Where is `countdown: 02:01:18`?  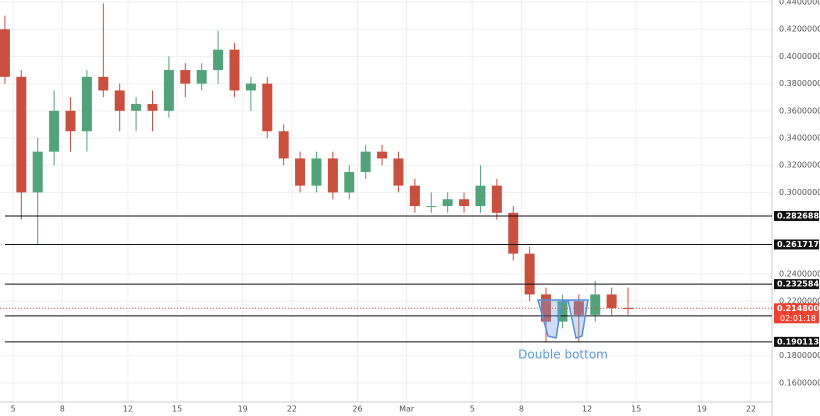 countdown: 02:01:18 is located at coordinates (798, 318).